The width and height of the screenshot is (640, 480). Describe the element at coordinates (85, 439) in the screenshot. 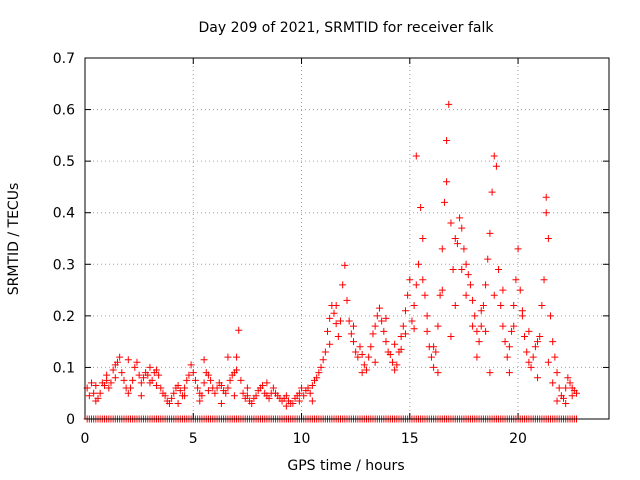

I see `x-tick-label: 0` at that location.